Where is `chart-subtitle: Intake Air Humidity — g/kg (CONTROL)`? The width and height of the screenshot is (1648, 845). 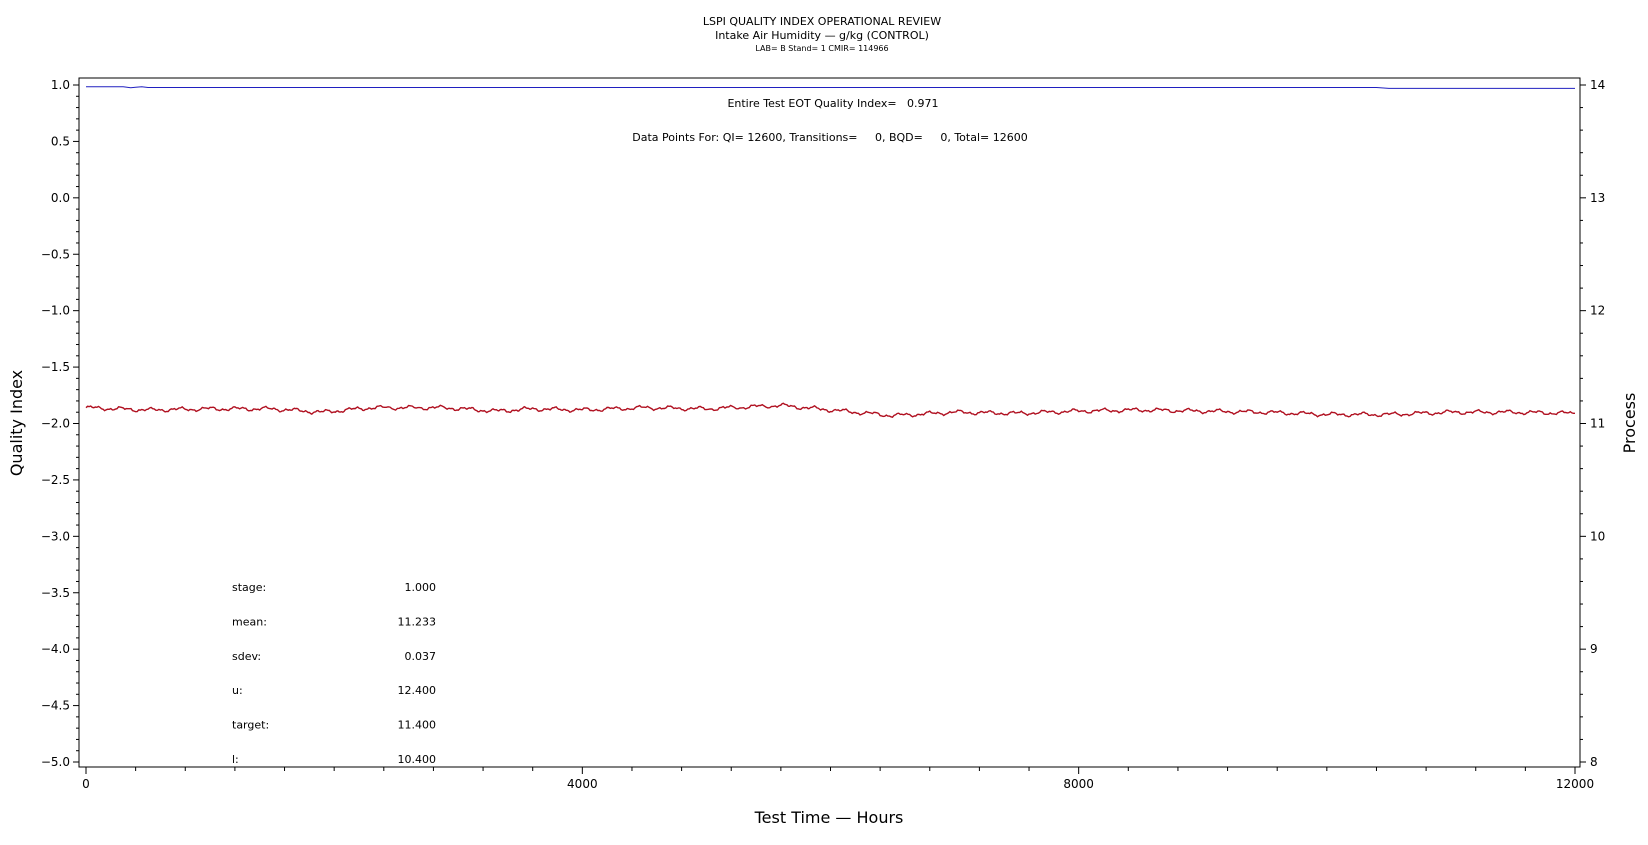
chart-subtitle: Intake Air Humidity — g/kg (CONTROL) is located at coordinates (822, 35).